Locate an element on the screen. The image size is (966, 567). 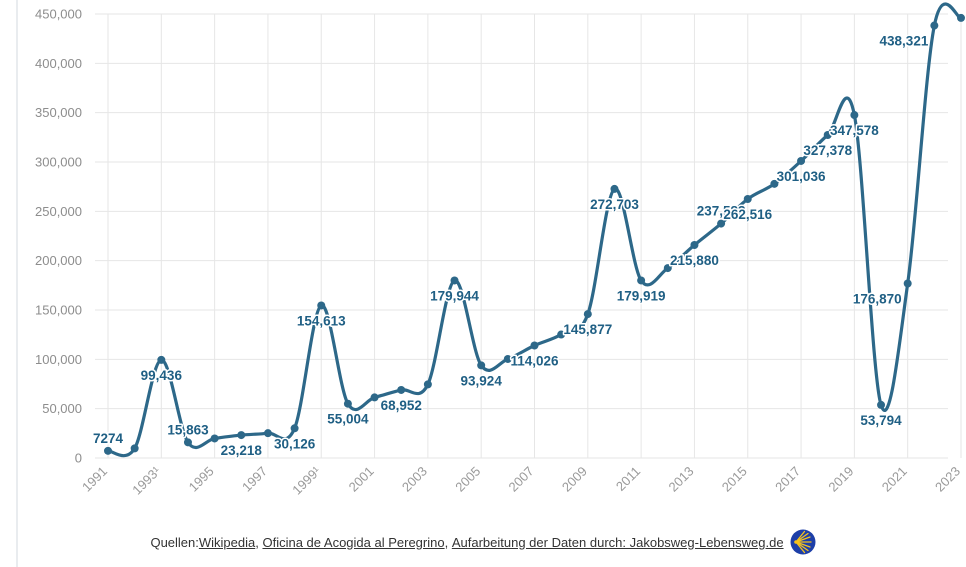
data-label: 179,919 is located at coordinates (641, 295).